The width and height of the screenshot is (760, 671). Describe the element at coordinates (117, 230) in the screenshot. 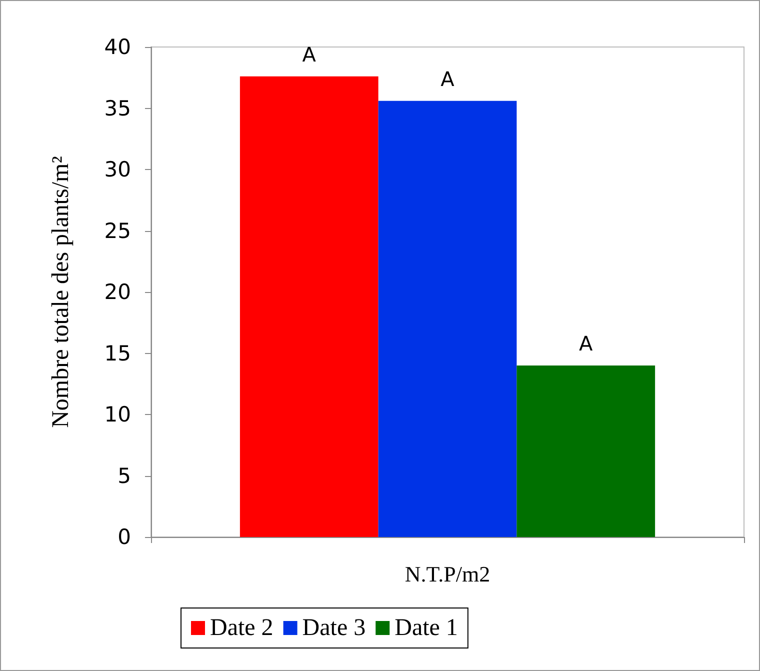

I see `y-tick-label: 25` at that location.